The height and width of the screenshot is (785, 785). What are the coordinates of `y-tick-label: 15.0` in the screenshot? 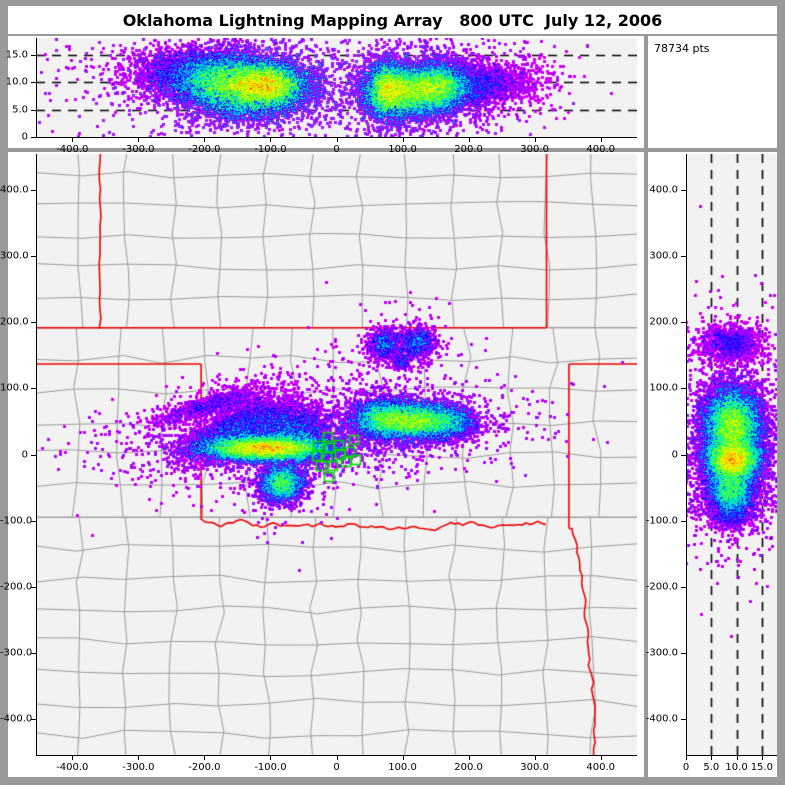 It's located at (16, 54).